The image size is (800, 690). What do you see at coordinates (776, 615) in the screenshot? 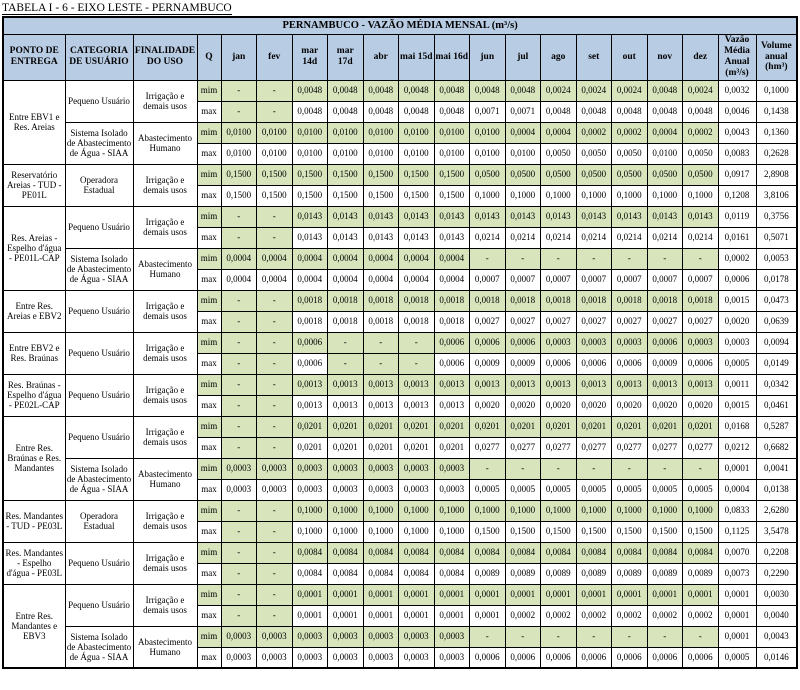
I see `volume-anual-cell: 0,0040` at bounding box center [776, 615].